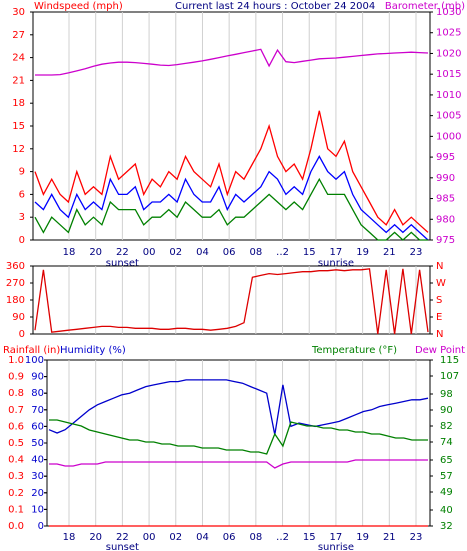 The image size is (467, 551). Describe the element at coordinates (16, 526) in the screenshot. I see `y-tick-label: 0.0` at that location.